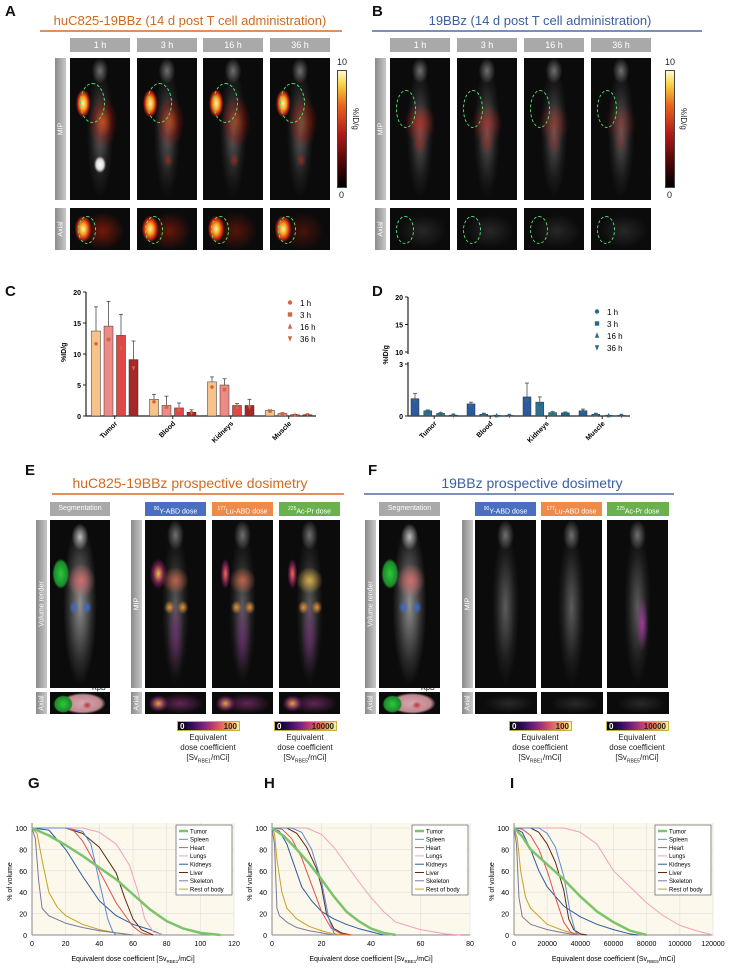 The image size is (729, 969). Describe the element at coordinates (712, 944) in the screenshot. I see `x-tick-label: 120000` at that location.